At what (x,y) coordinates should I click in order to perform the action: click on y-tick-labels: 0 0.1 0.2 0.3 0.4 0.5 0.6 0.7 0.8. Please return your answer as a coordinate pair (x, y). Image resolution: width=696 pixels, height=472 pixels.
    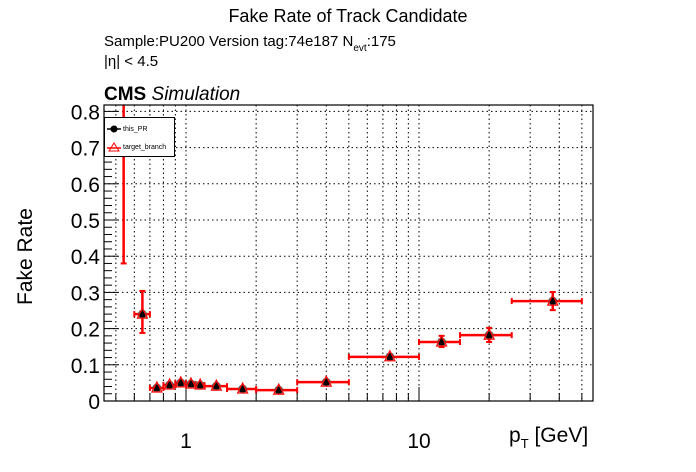
    Looking at the image, I should click on (86, 257).